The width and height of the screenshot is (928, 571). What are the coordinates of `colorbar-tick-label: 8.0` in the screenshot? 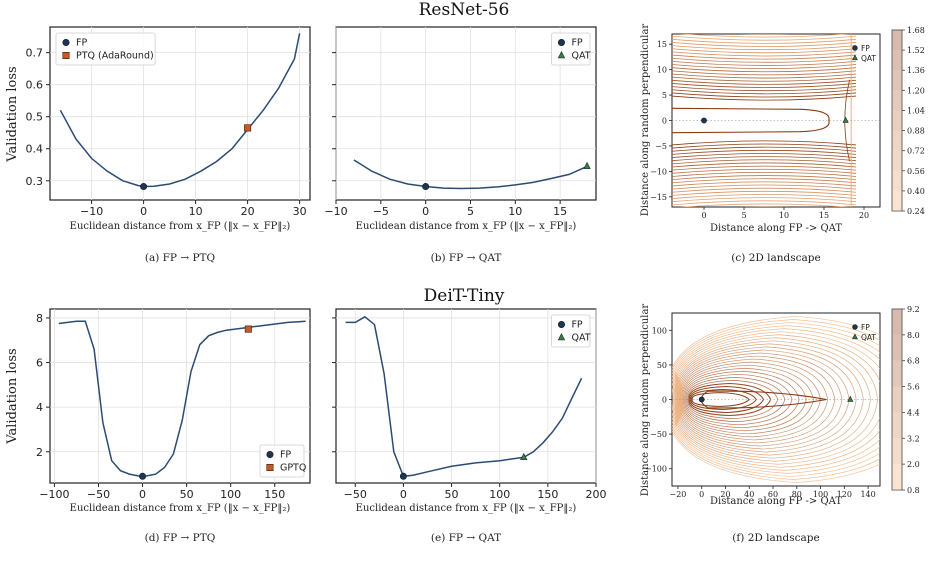 It's located at (913, 335).